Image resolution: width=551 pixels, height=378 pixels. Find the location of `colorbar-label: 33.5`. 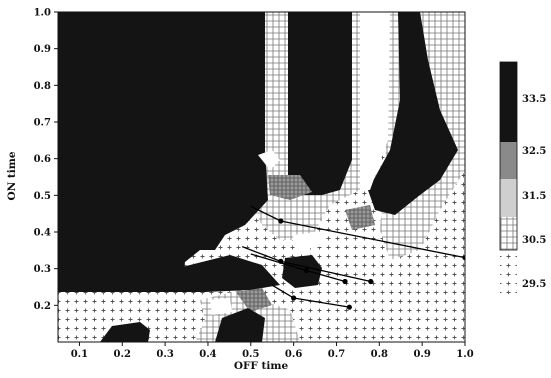

colorbar-label: 33.5 is located at coordinates (534, 99).